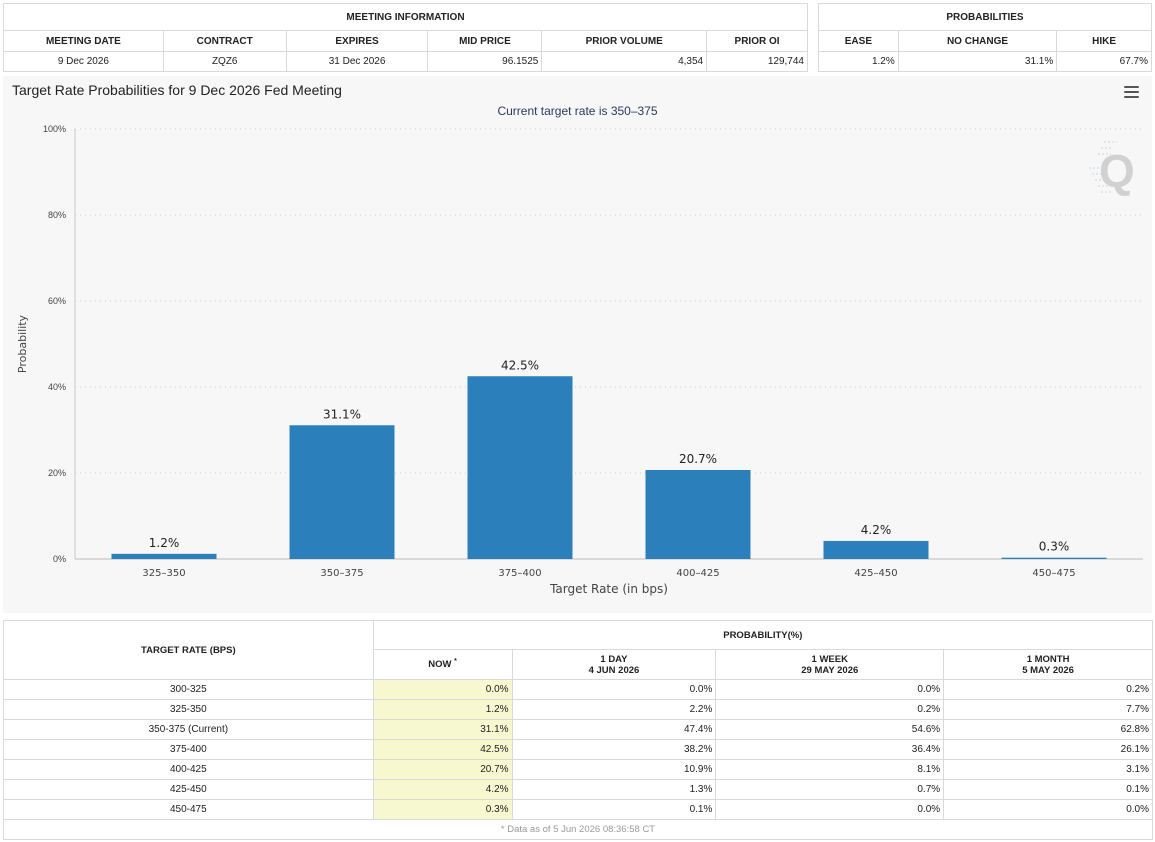 This screenshot has width=1155, height=842. What do you see at coordinates (442, 769) in the screenshot?
I see `now-cell: 20.7%` at bounding box center [442, 769].